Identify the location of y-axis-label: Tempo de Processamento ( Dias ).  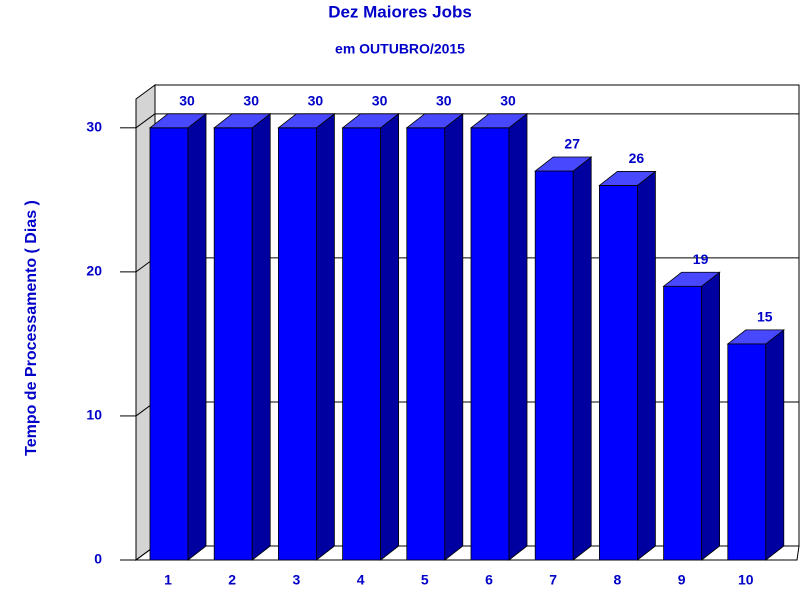
(31, 328).